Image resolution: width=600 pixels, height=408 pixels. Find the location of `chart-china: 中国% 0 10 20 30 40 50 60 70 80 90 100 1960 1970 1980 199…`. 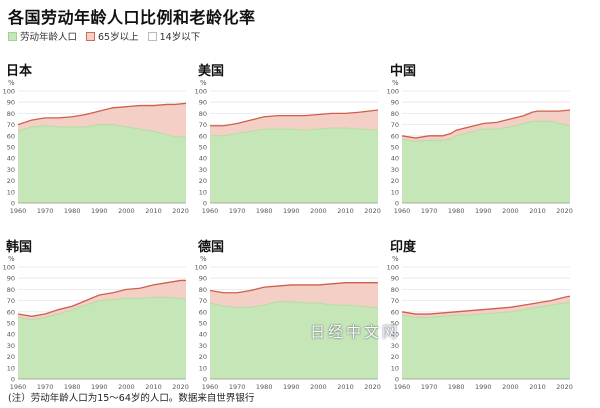

chart-china: 中国% 0 10 20 30 40 50 60 70 80 90 100 1960 1970 1980 199… is located at coordinates (480, 139).